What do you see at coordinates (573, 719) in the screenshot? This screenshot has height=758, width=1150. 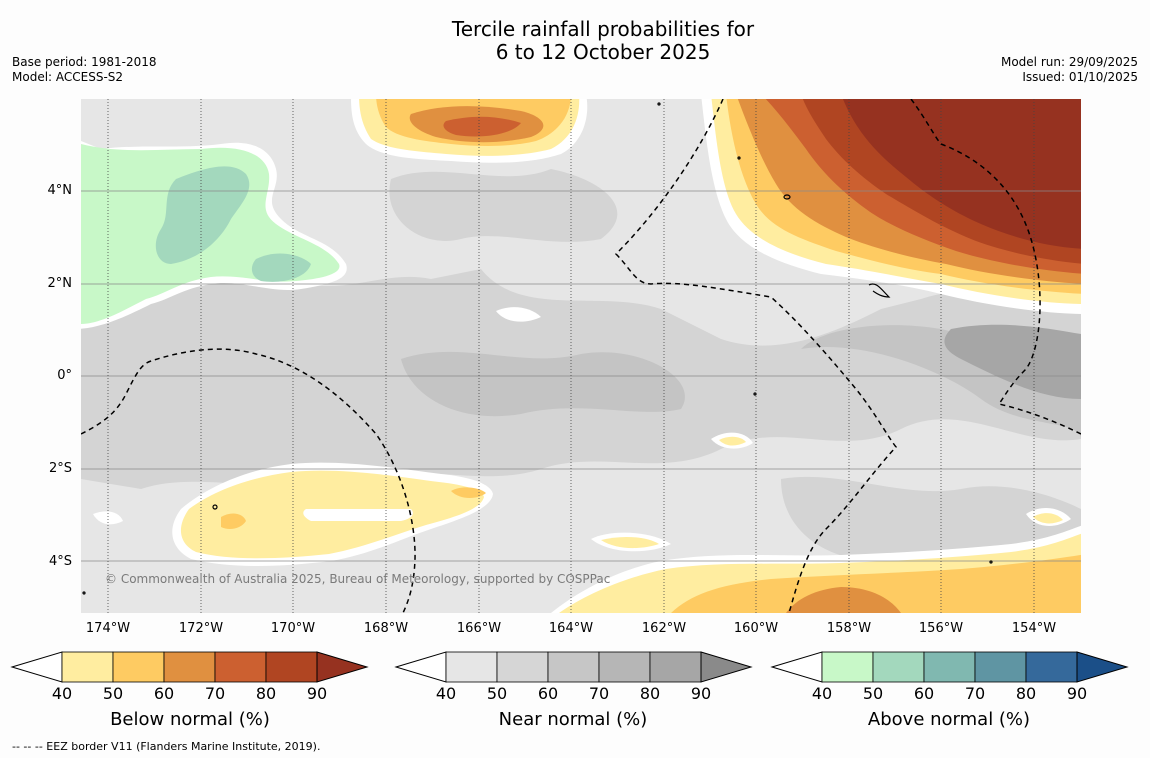 I see `colorbar-near-title: Near normal (%)` at bounding box center [573, 719].